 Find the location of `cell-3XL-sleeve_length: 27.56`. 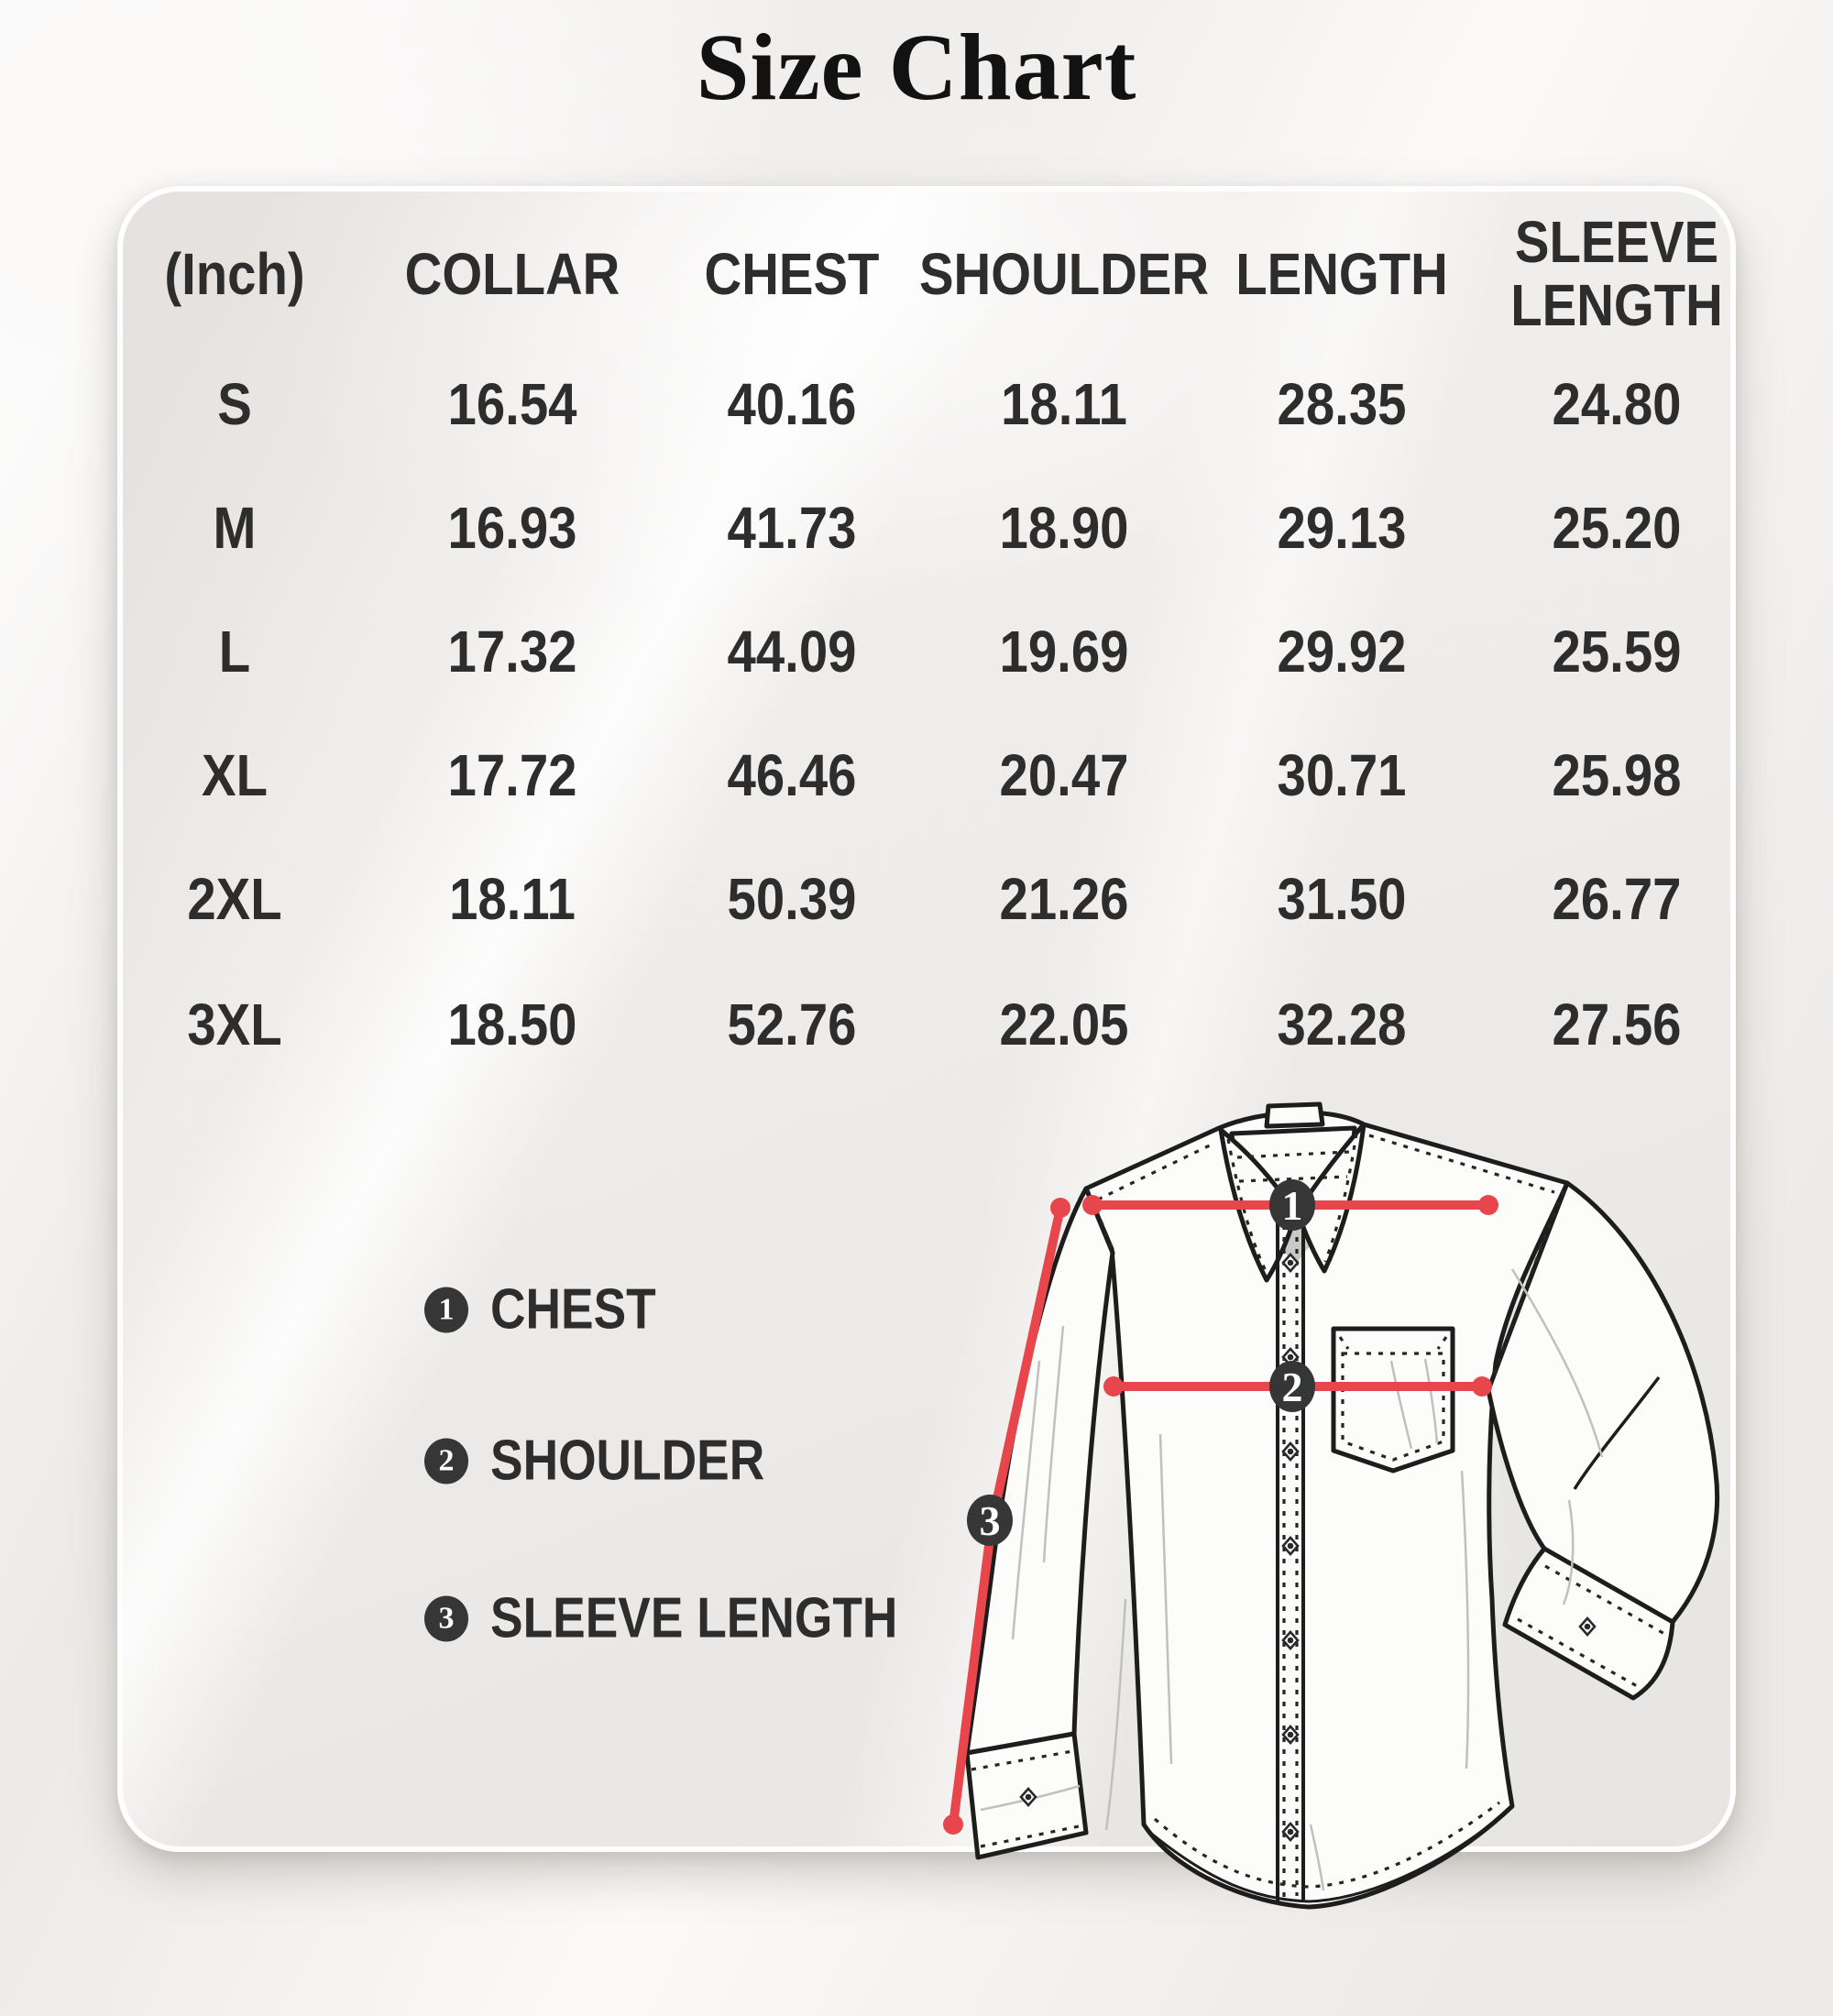

cell-3XL-sleeve_length: 27.56 is located at coordinates (1617, 1024).